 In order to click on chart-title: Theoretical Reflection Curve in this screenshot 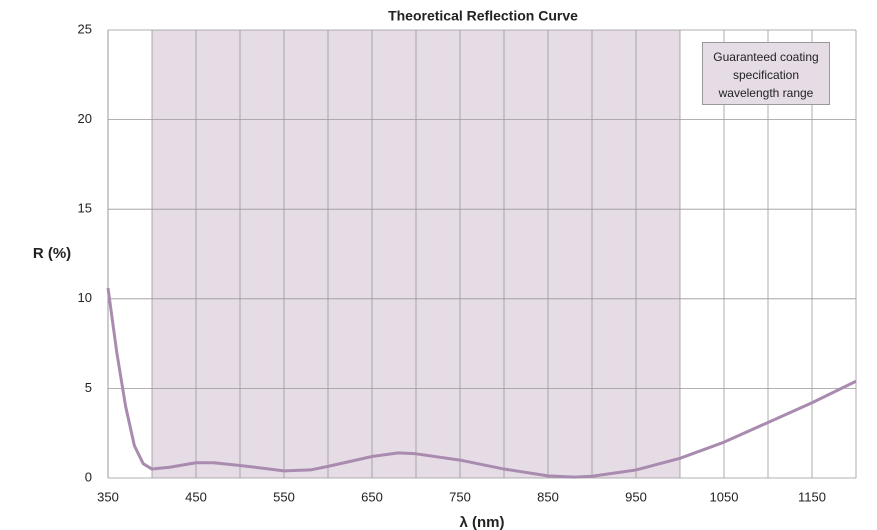, I will do `click(483, 16)`.